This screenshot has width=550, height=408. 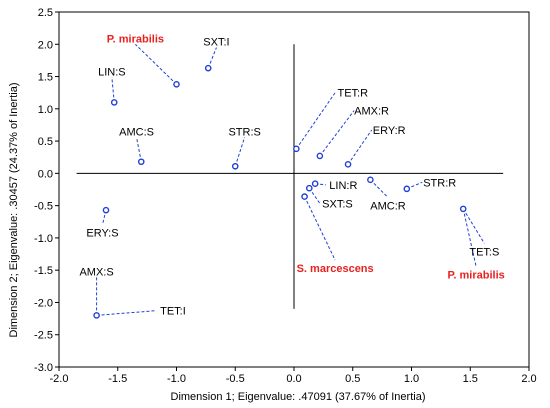 What do you see at coordinates (45, 110) in the screenshot?
I see `y-tick-label: 1.0` at bounding box center [45, 110].